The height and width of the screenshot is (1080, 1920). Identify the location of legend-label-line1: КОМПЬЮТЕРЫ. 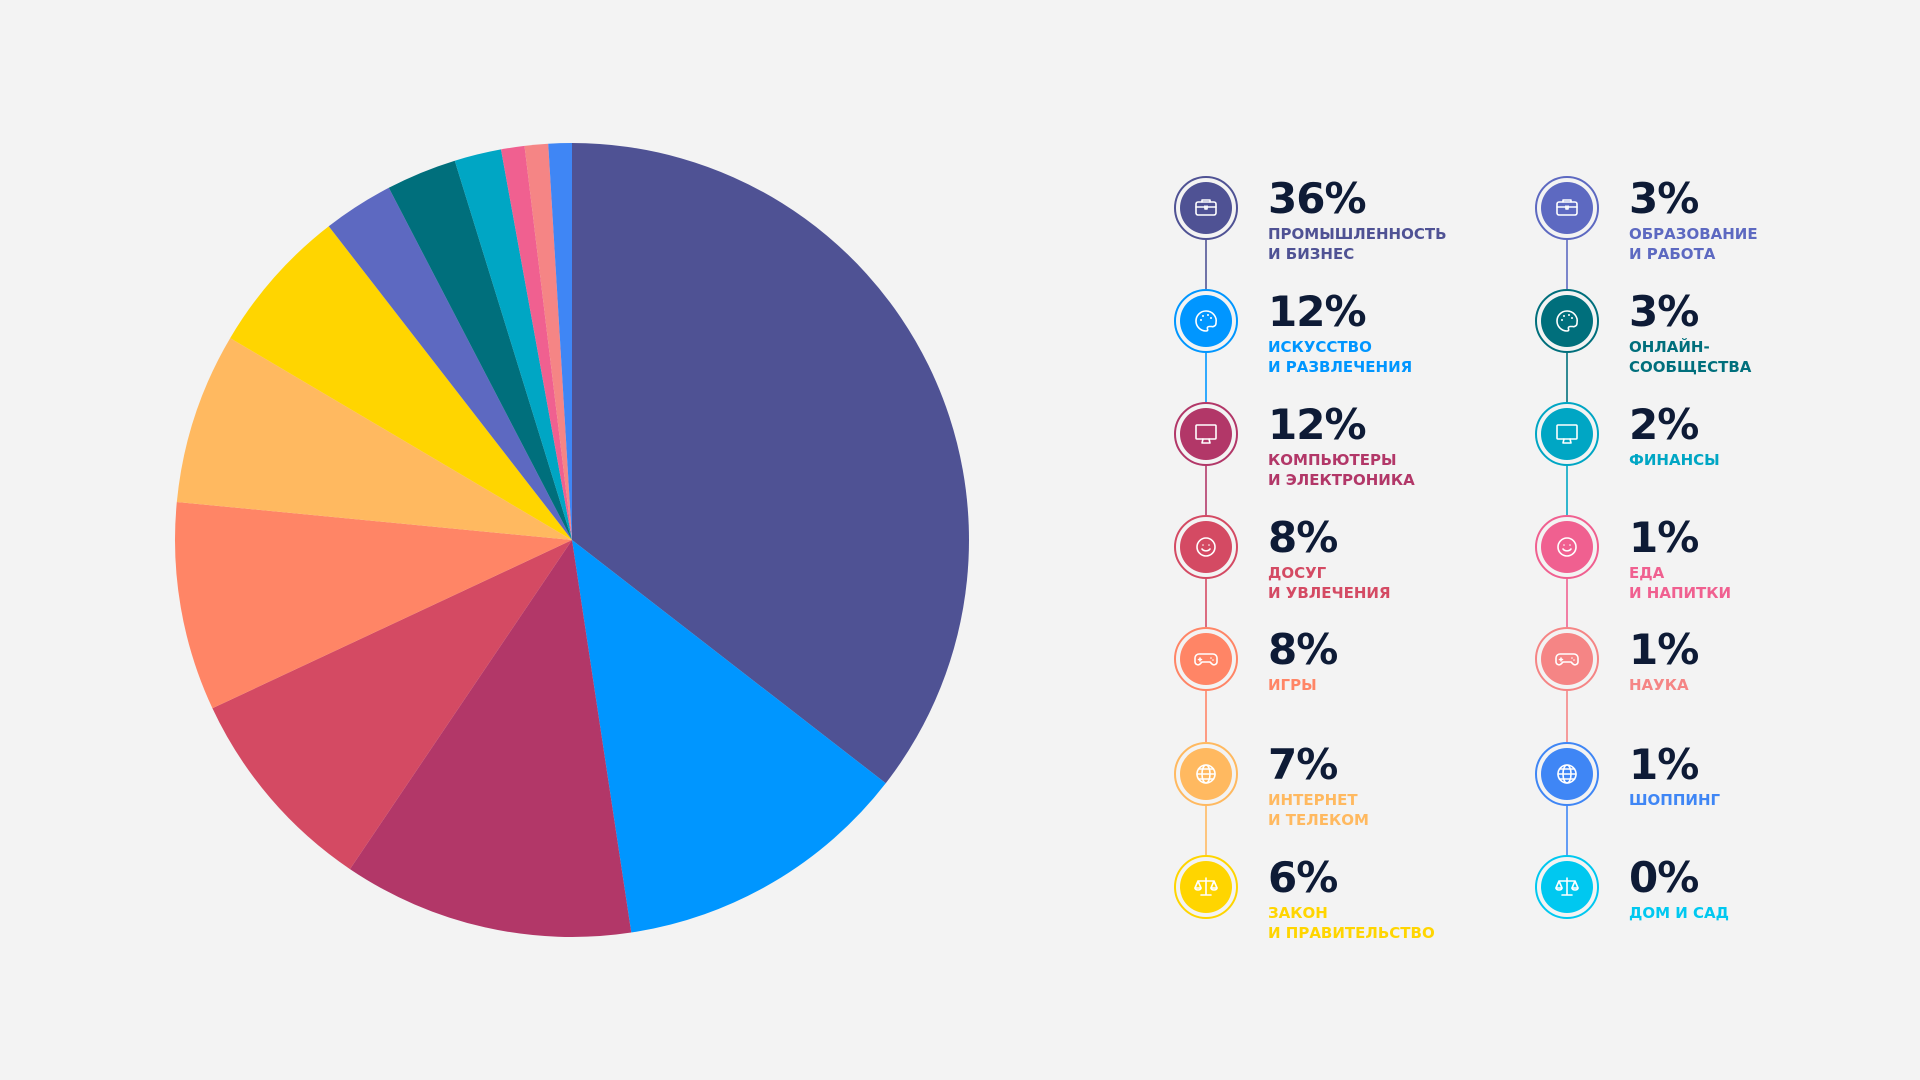
(1332, 460).